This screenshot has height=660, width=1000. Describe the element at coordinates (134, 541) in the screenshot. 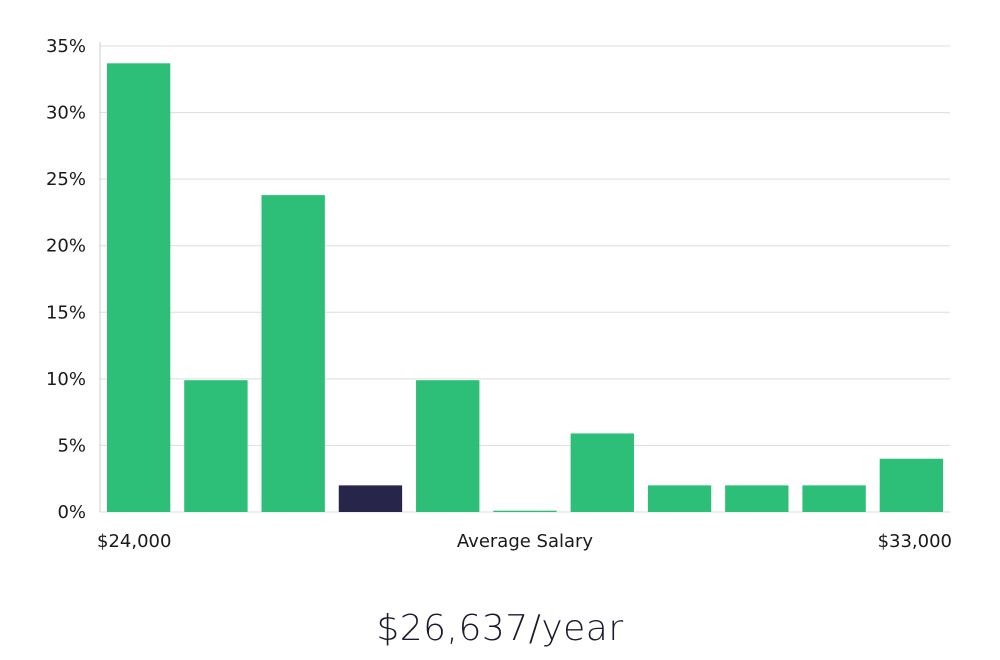

I see `x-axis-min-label: $24,000` at that location.